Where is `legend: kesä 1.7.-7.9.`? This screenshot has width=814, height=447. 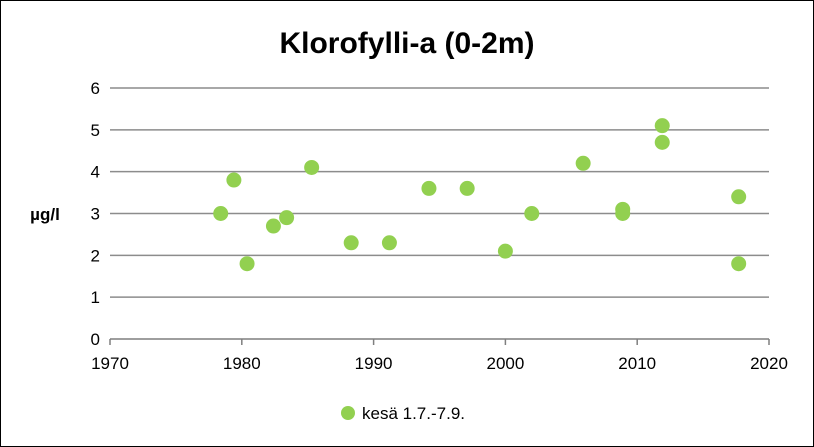 legend: kesä 1.7.-7.9. is located at coordinates (403, 413).